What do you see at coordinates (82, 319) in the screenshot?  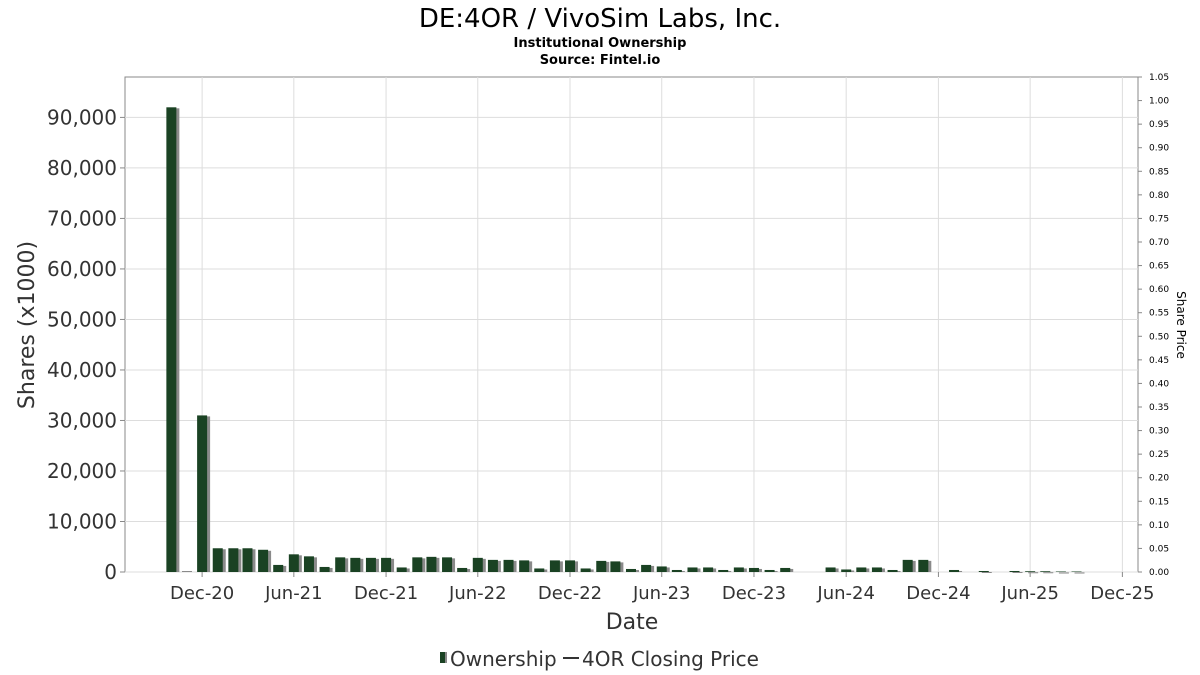 I see `y-tick-label: 50,000` at bounding box center [82, 319].